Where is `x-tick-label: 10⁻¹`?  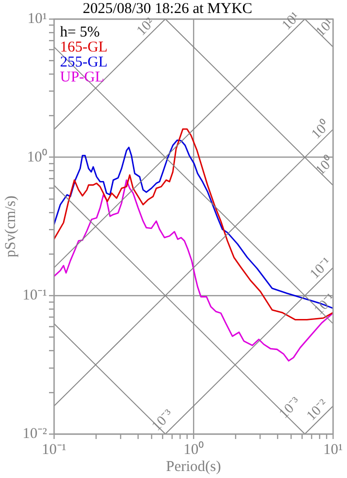 x-tick-label: 10⁻¹ is located at coordinates (54, 450).